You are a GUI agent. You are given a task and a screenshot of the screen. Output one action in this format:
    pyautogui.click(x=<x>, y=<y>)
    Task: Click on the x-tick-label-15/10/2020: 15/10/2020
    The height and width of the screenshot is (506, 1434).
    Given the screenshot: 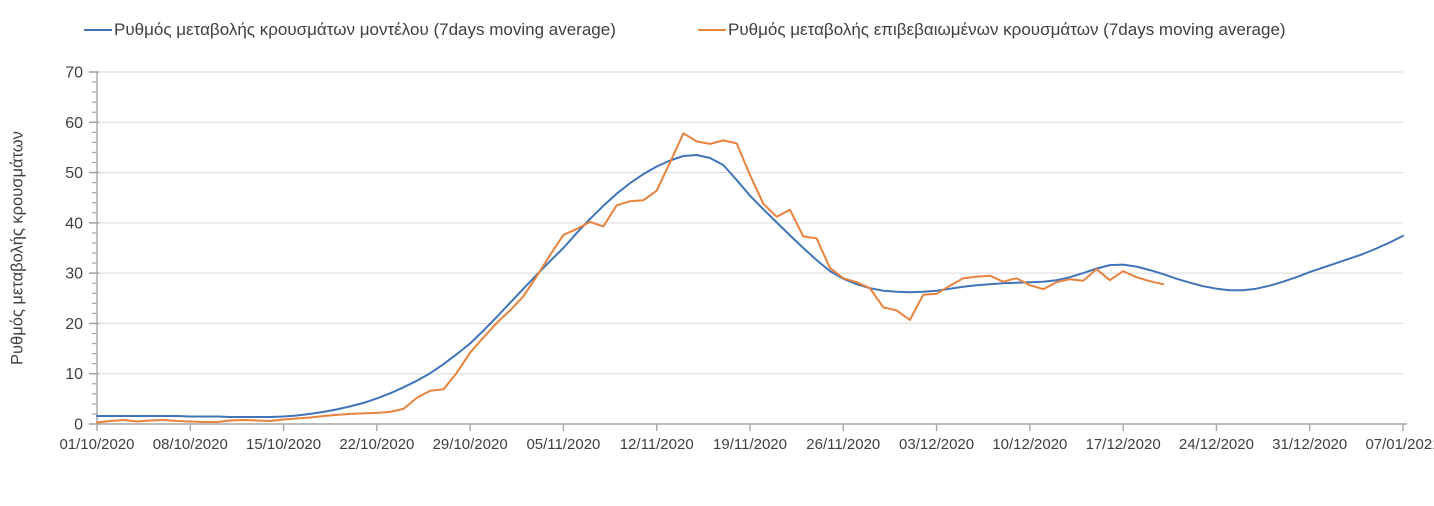 What is the action you would take?
    pyautogui.click(x=283, y=444)
    